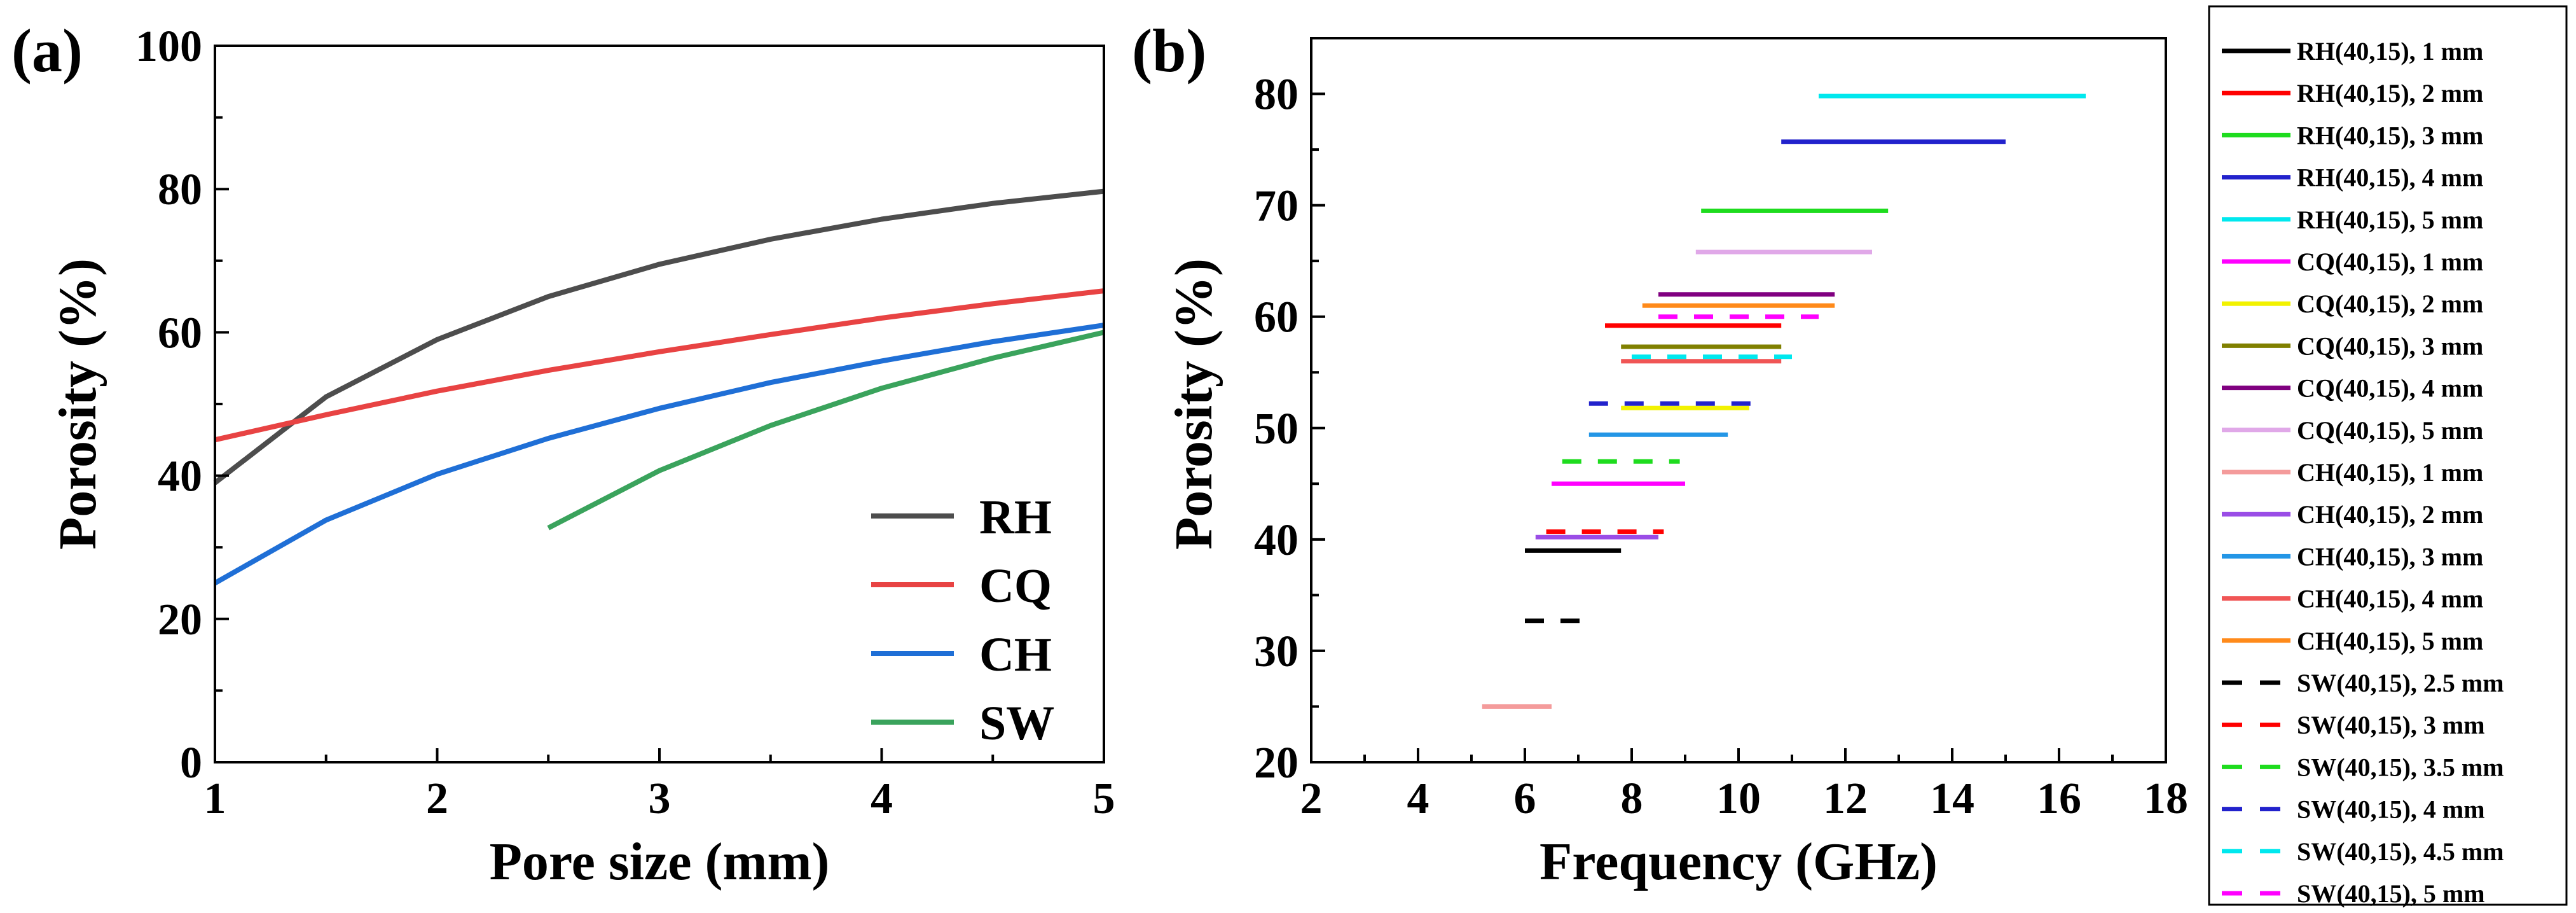 The width and height of the screenshot is (2576, 913). Describe the element at coordinates (882, 798) in the screenshot. I see `chart-a-x-tick-label: 4` at that location.